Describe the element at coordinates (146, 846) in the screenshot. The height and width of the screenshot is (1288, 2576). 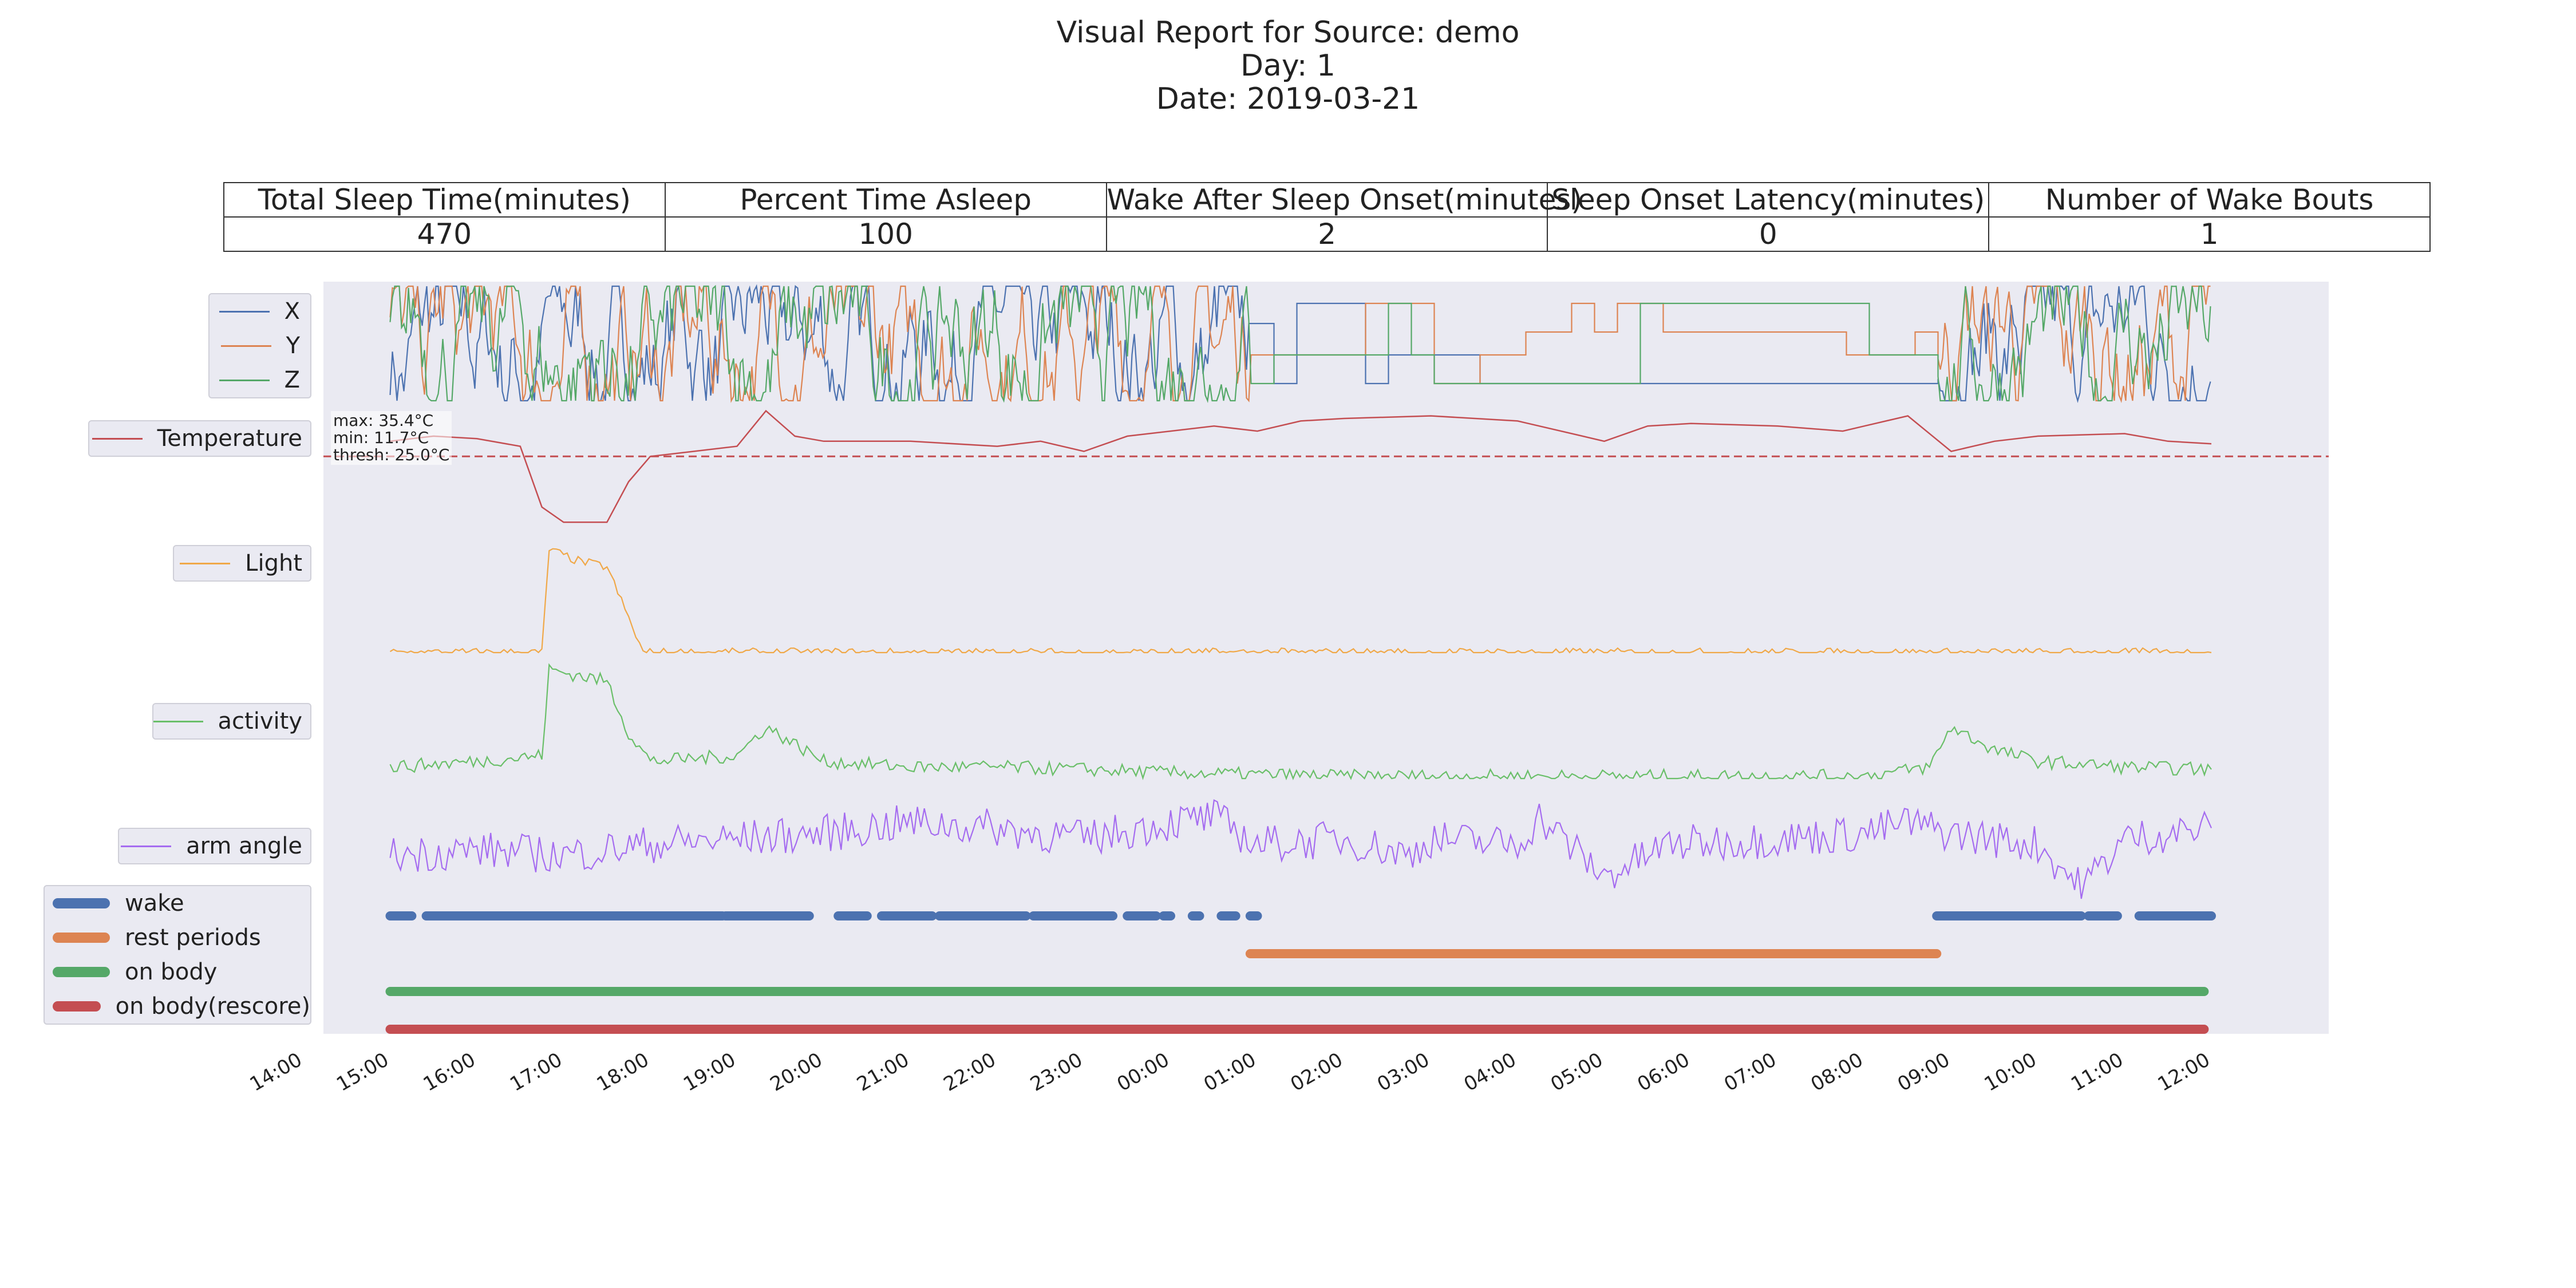
I see `arm-angle-line-swatch` at that location.